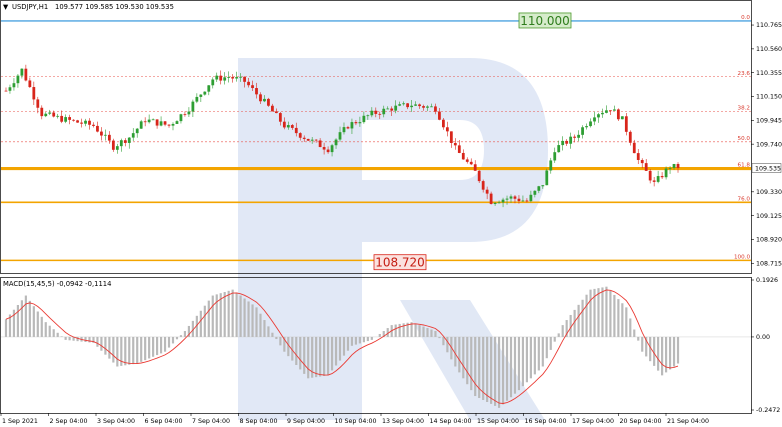 This screenshot has width=782, height=427. What do you see at coordinates (769, 144) in the screenshot?
I see `price-tick-label: 109.740` at bounding box center [769, 144].